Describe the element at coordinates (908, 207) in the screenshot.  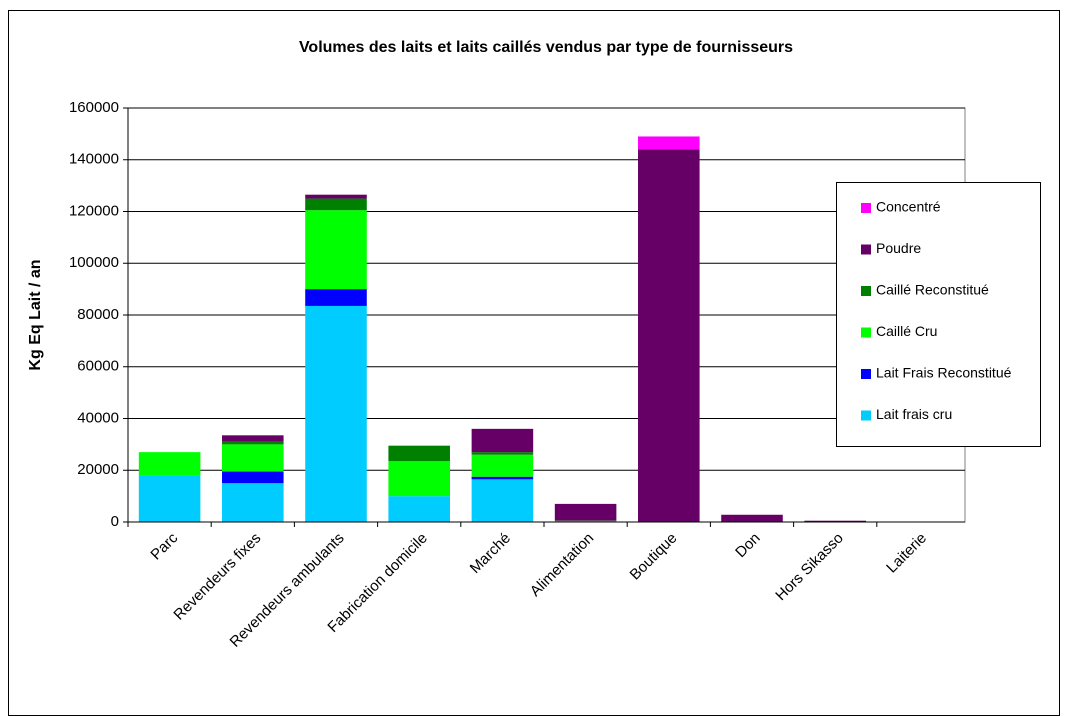
I see `legend-label: Concentré` at that location.